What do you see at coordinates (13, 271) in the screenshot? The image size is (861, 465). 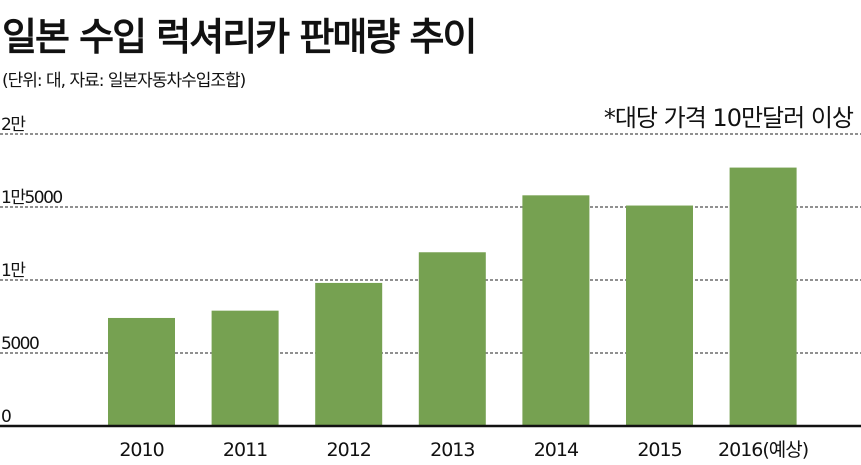 I see `y-tick-label: 1만` at bounding box center [13, 271].